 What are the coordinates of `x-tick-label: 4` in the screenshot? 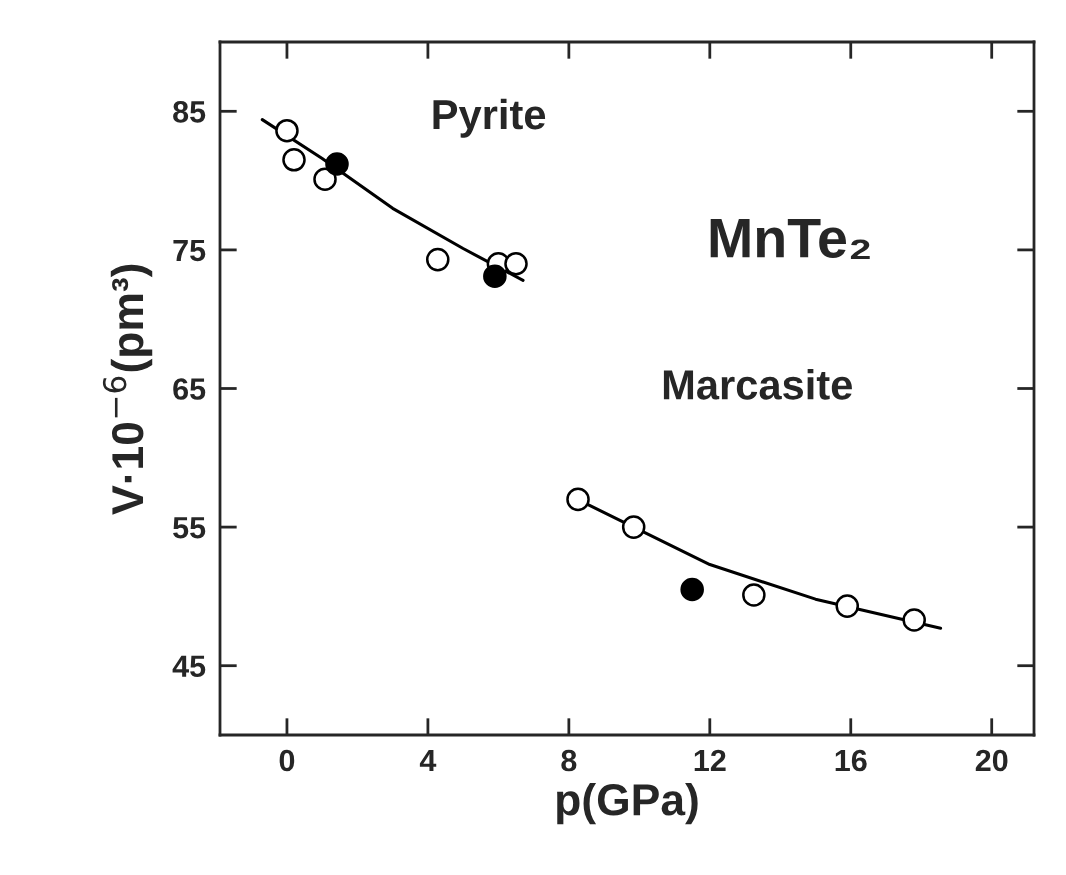 It's located at (428, 761).